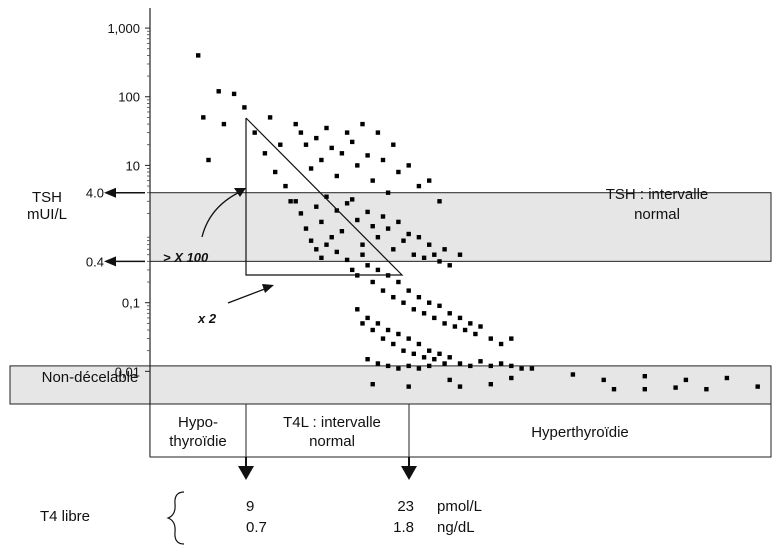 This screenshot has height=556, width=772. What do you see at coordinates (198, 441) in the screenshot?
I see `region-hypo-line2: thyroïdie` at bounding box center [198, 441].